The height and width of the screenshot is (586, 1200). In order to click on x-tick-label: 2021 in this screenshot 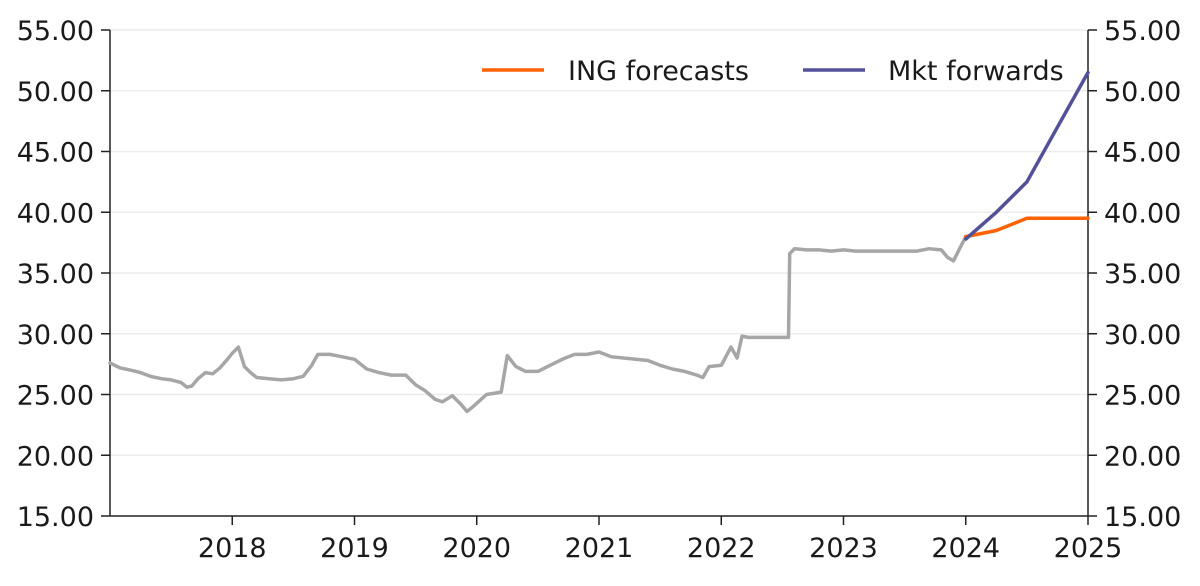, I will do `click(599, 548)`.